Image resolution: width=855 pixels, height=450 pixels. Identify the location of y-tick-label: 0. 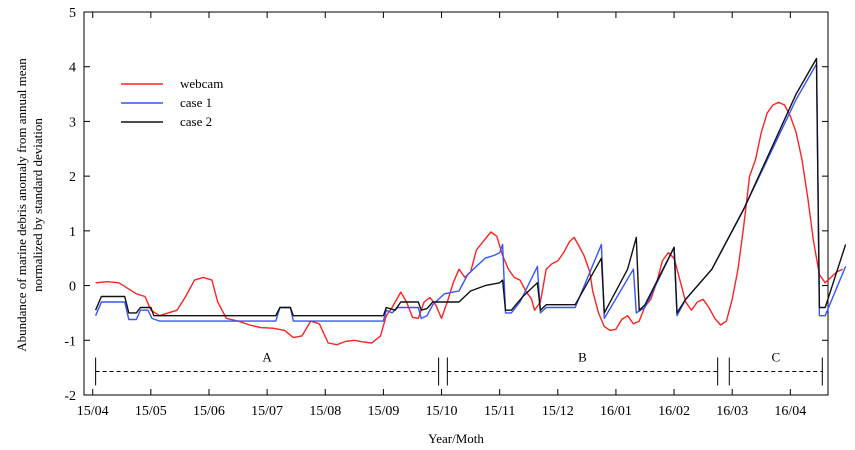
(72, 287).